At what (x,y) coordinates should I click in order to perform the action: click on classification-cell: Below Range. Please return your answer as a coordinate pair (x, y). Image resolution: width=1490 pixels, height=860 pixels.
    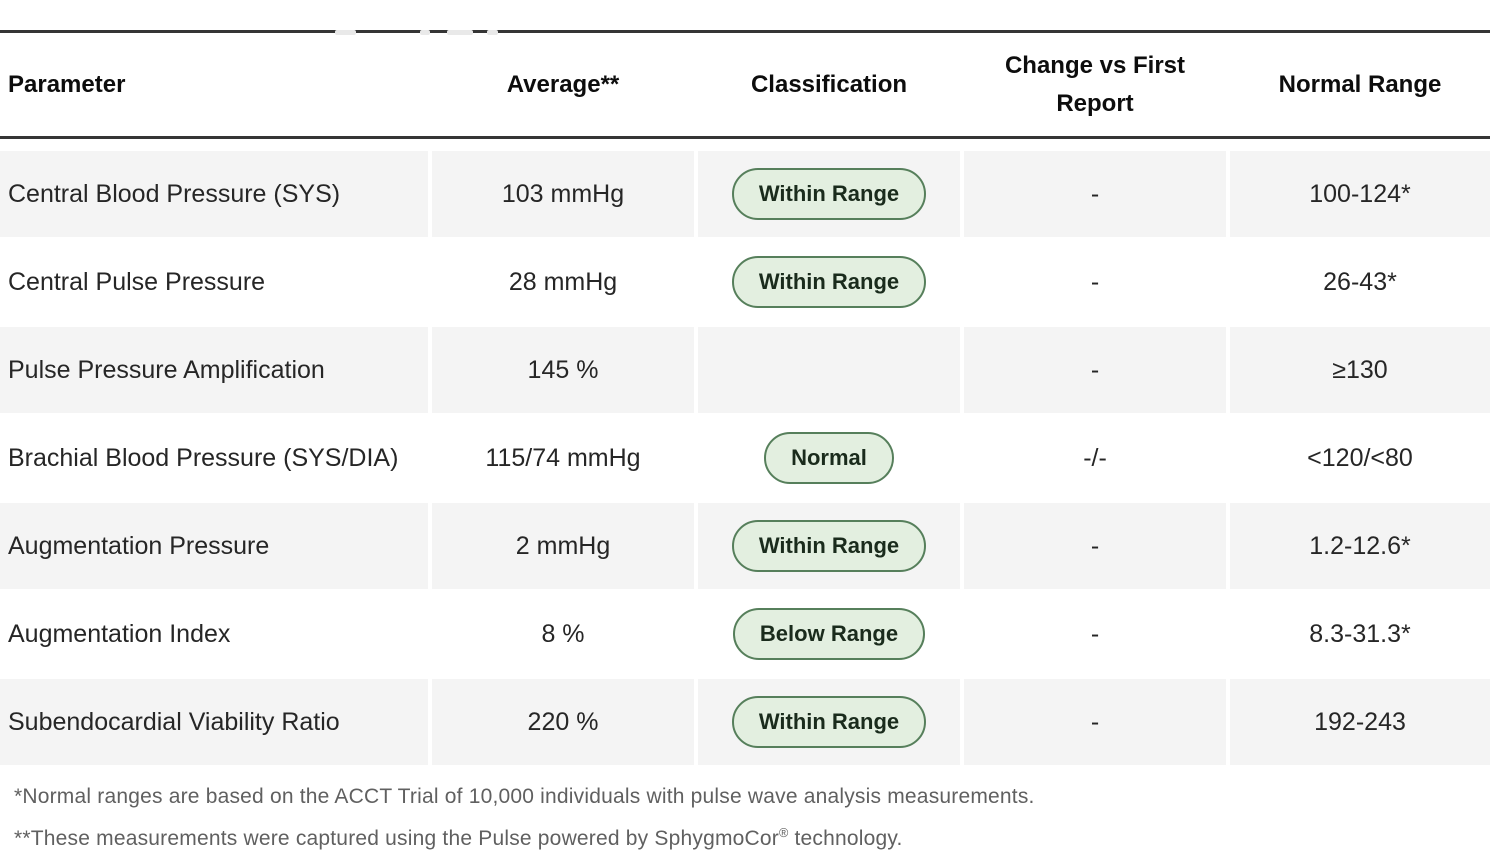
    Looking at the image, I should click on (829, 634).